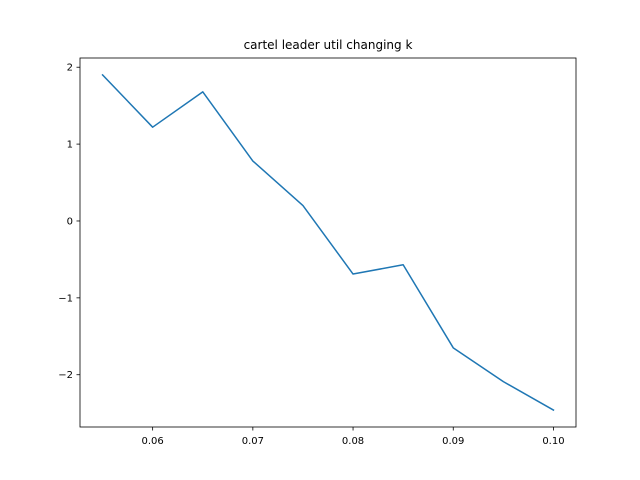 Image resolution: width=640 pixels, height=480 pixels. Describe the element at coordinates (65, 375) in the screenshot. I see `y-tick-label: −2` at that location.